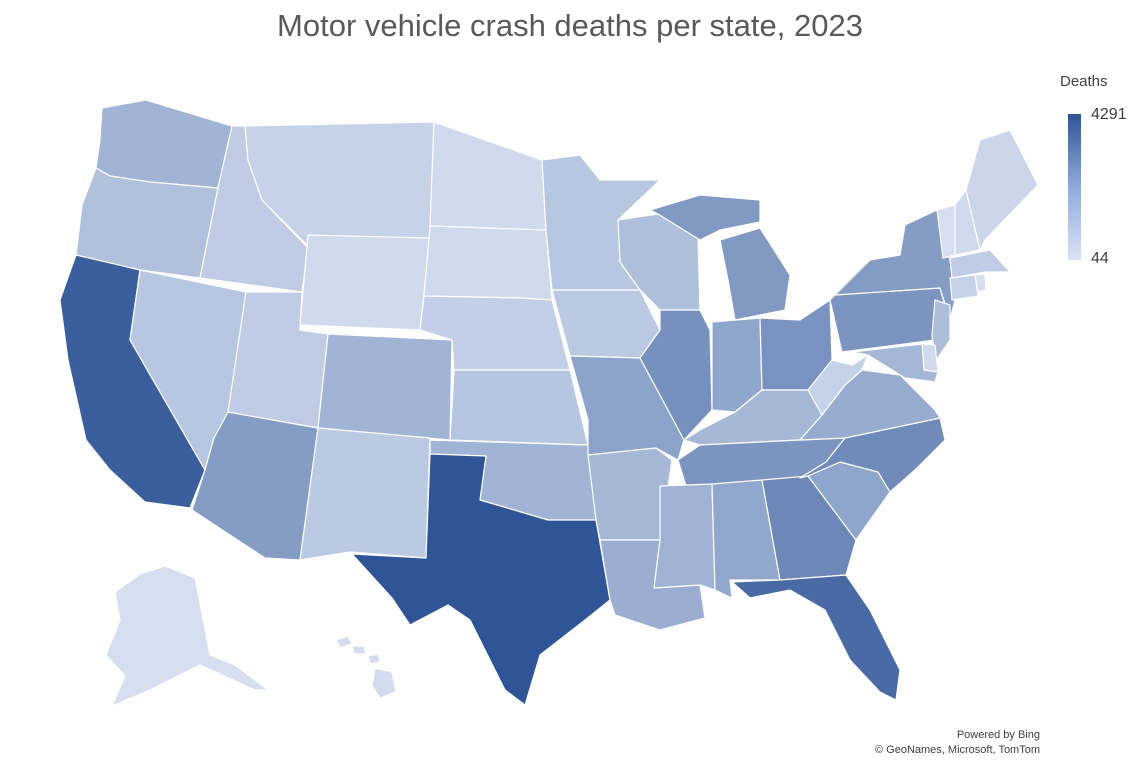 The image size is (1140, 760). Describe the element at coordinates (941, 331) in the screenshot. I see `state-NJ` at that location.